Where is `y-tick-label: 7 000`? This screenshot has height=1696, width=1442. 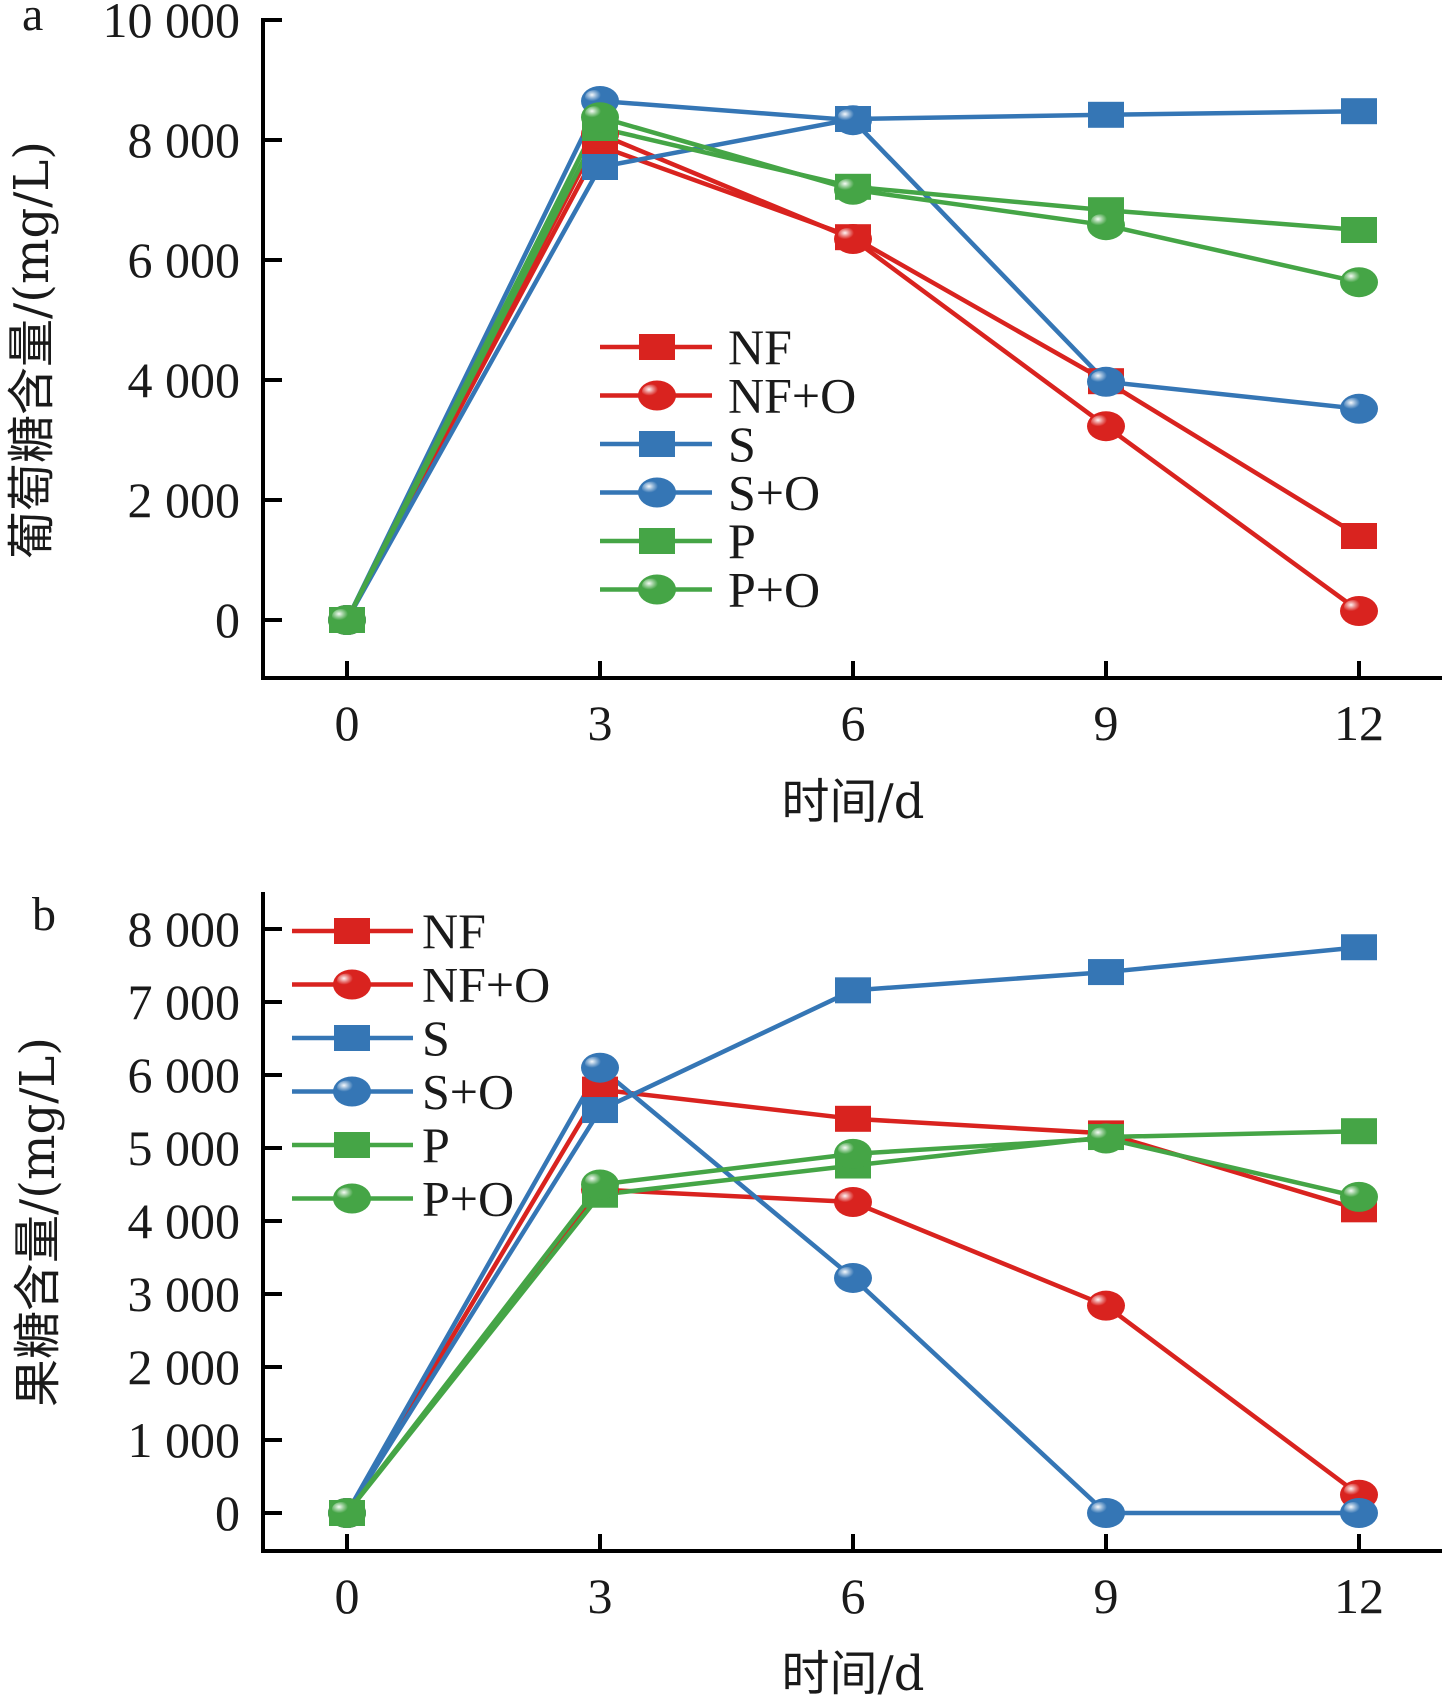
y-tick-label: 7 000 is located at coordinates (184, 1002).